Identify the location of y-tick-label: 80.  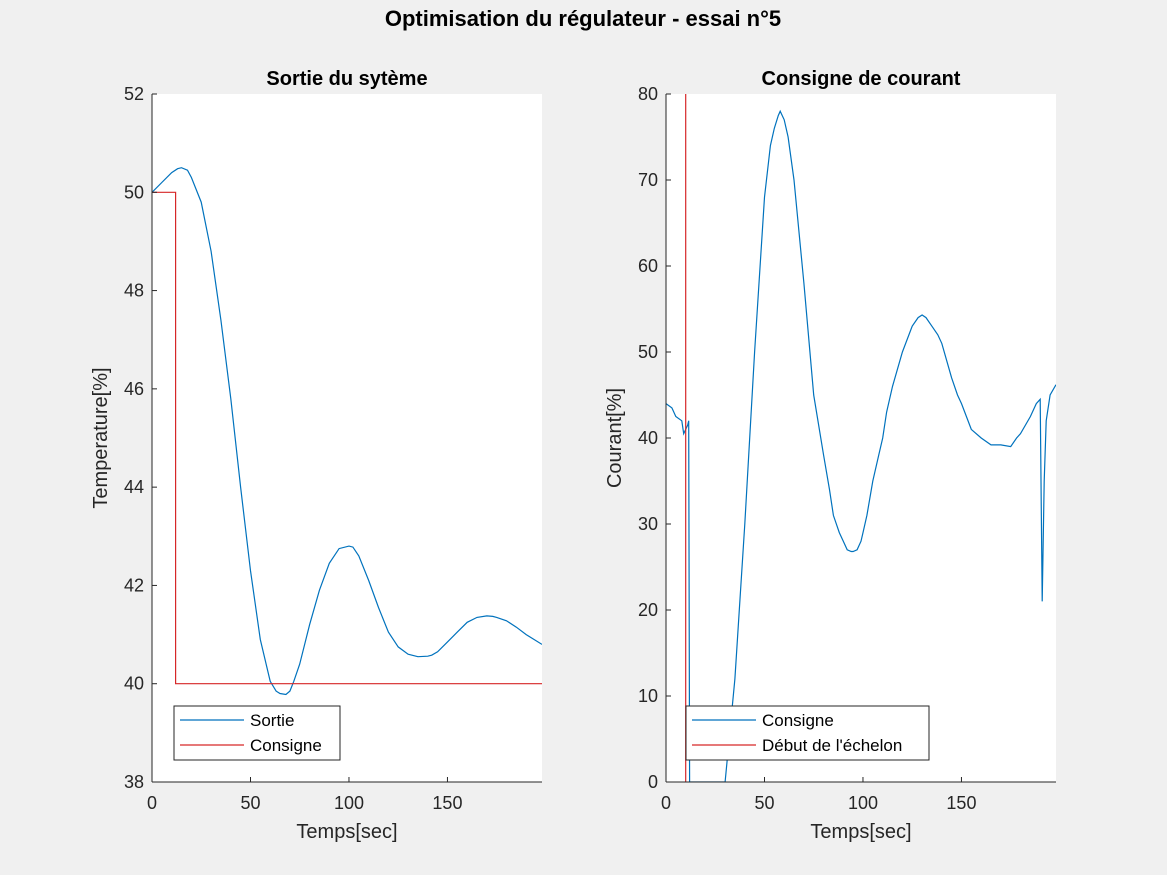
(648, 94).